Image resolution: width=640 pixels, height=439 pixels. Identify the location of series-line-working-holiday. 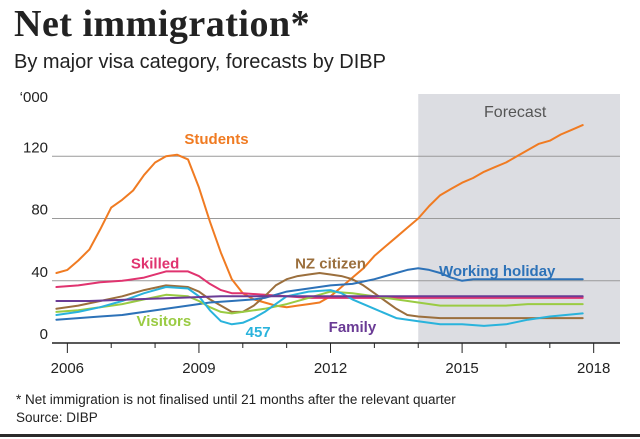
(319, 294).